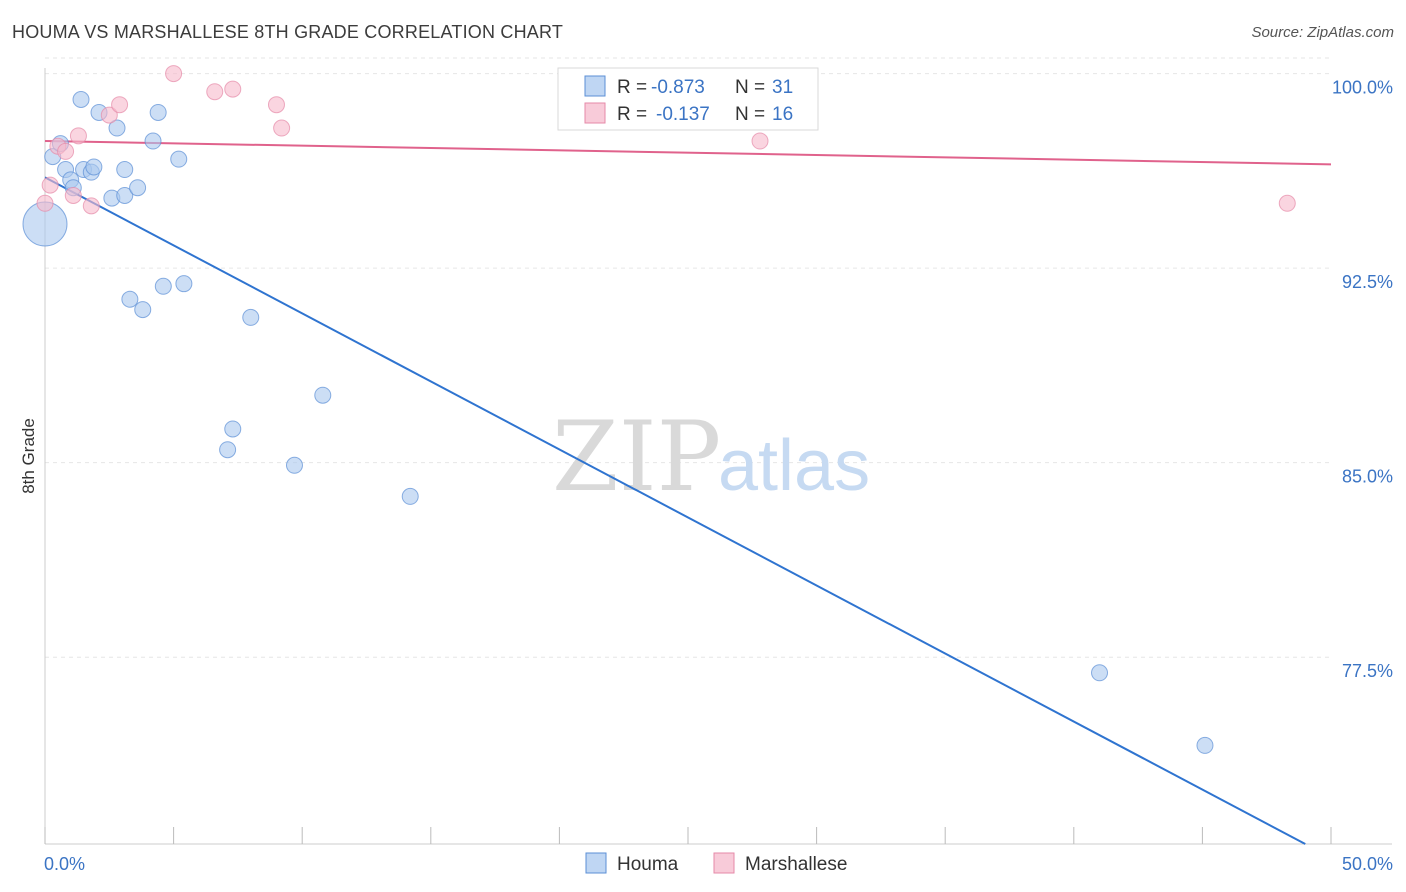 The height and width of the screenshot is (892, 1406). What do you see at coordinates (688, 99) in the screenshot?
I see `top-legend: R = -0.873 N = 31 R = -0.137 N = 16` at bounding box center [688, 99].